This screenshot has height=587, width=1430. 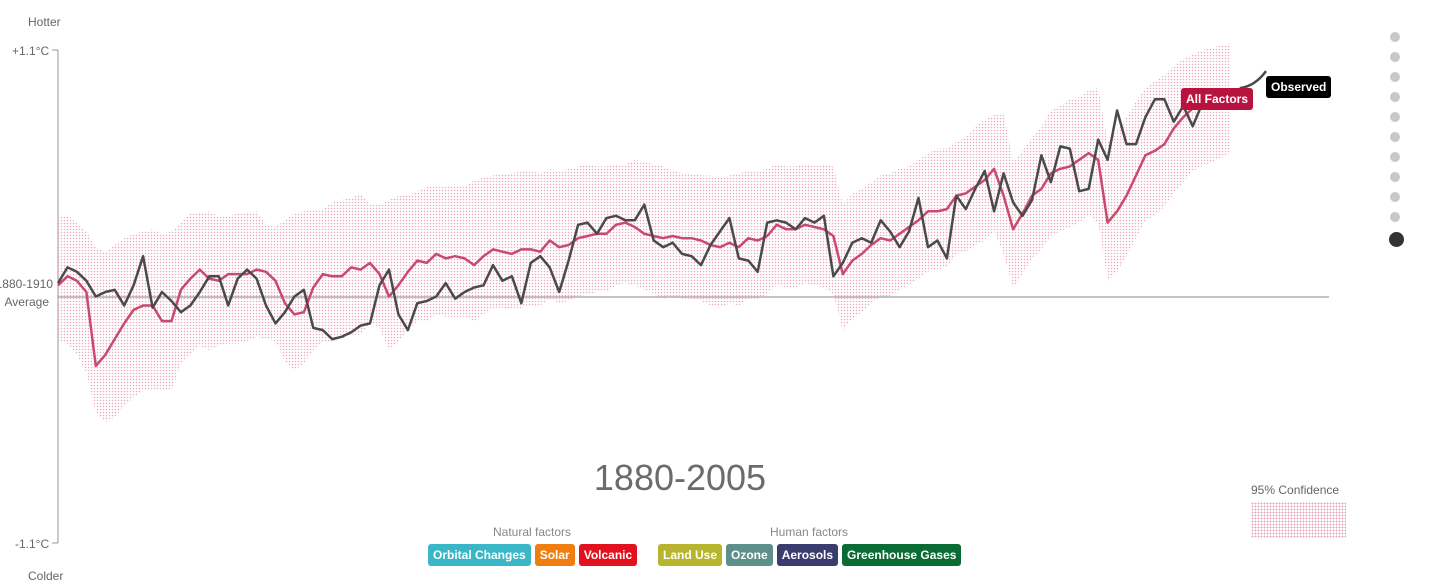 I want to click on natural-factors-legend: Orbital Changes Solar Volcanic, so click(x=533, y=555).